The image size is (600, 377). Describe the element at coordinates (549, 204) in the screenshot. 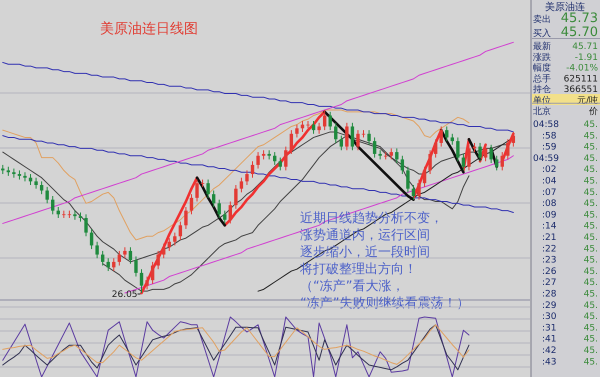

I see `text: :08` at that location.